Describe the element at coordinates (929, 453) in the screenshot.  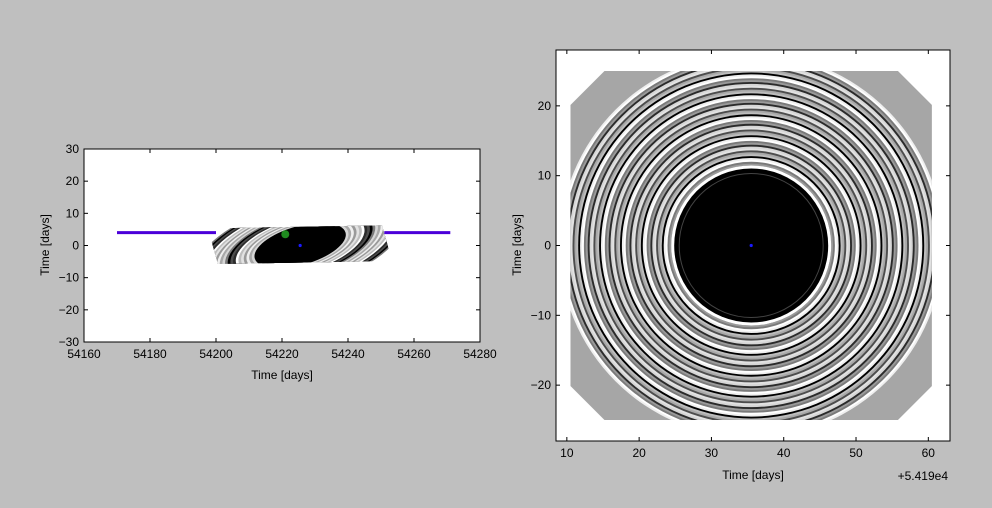
I see `x-tick-label: 60` at that location.